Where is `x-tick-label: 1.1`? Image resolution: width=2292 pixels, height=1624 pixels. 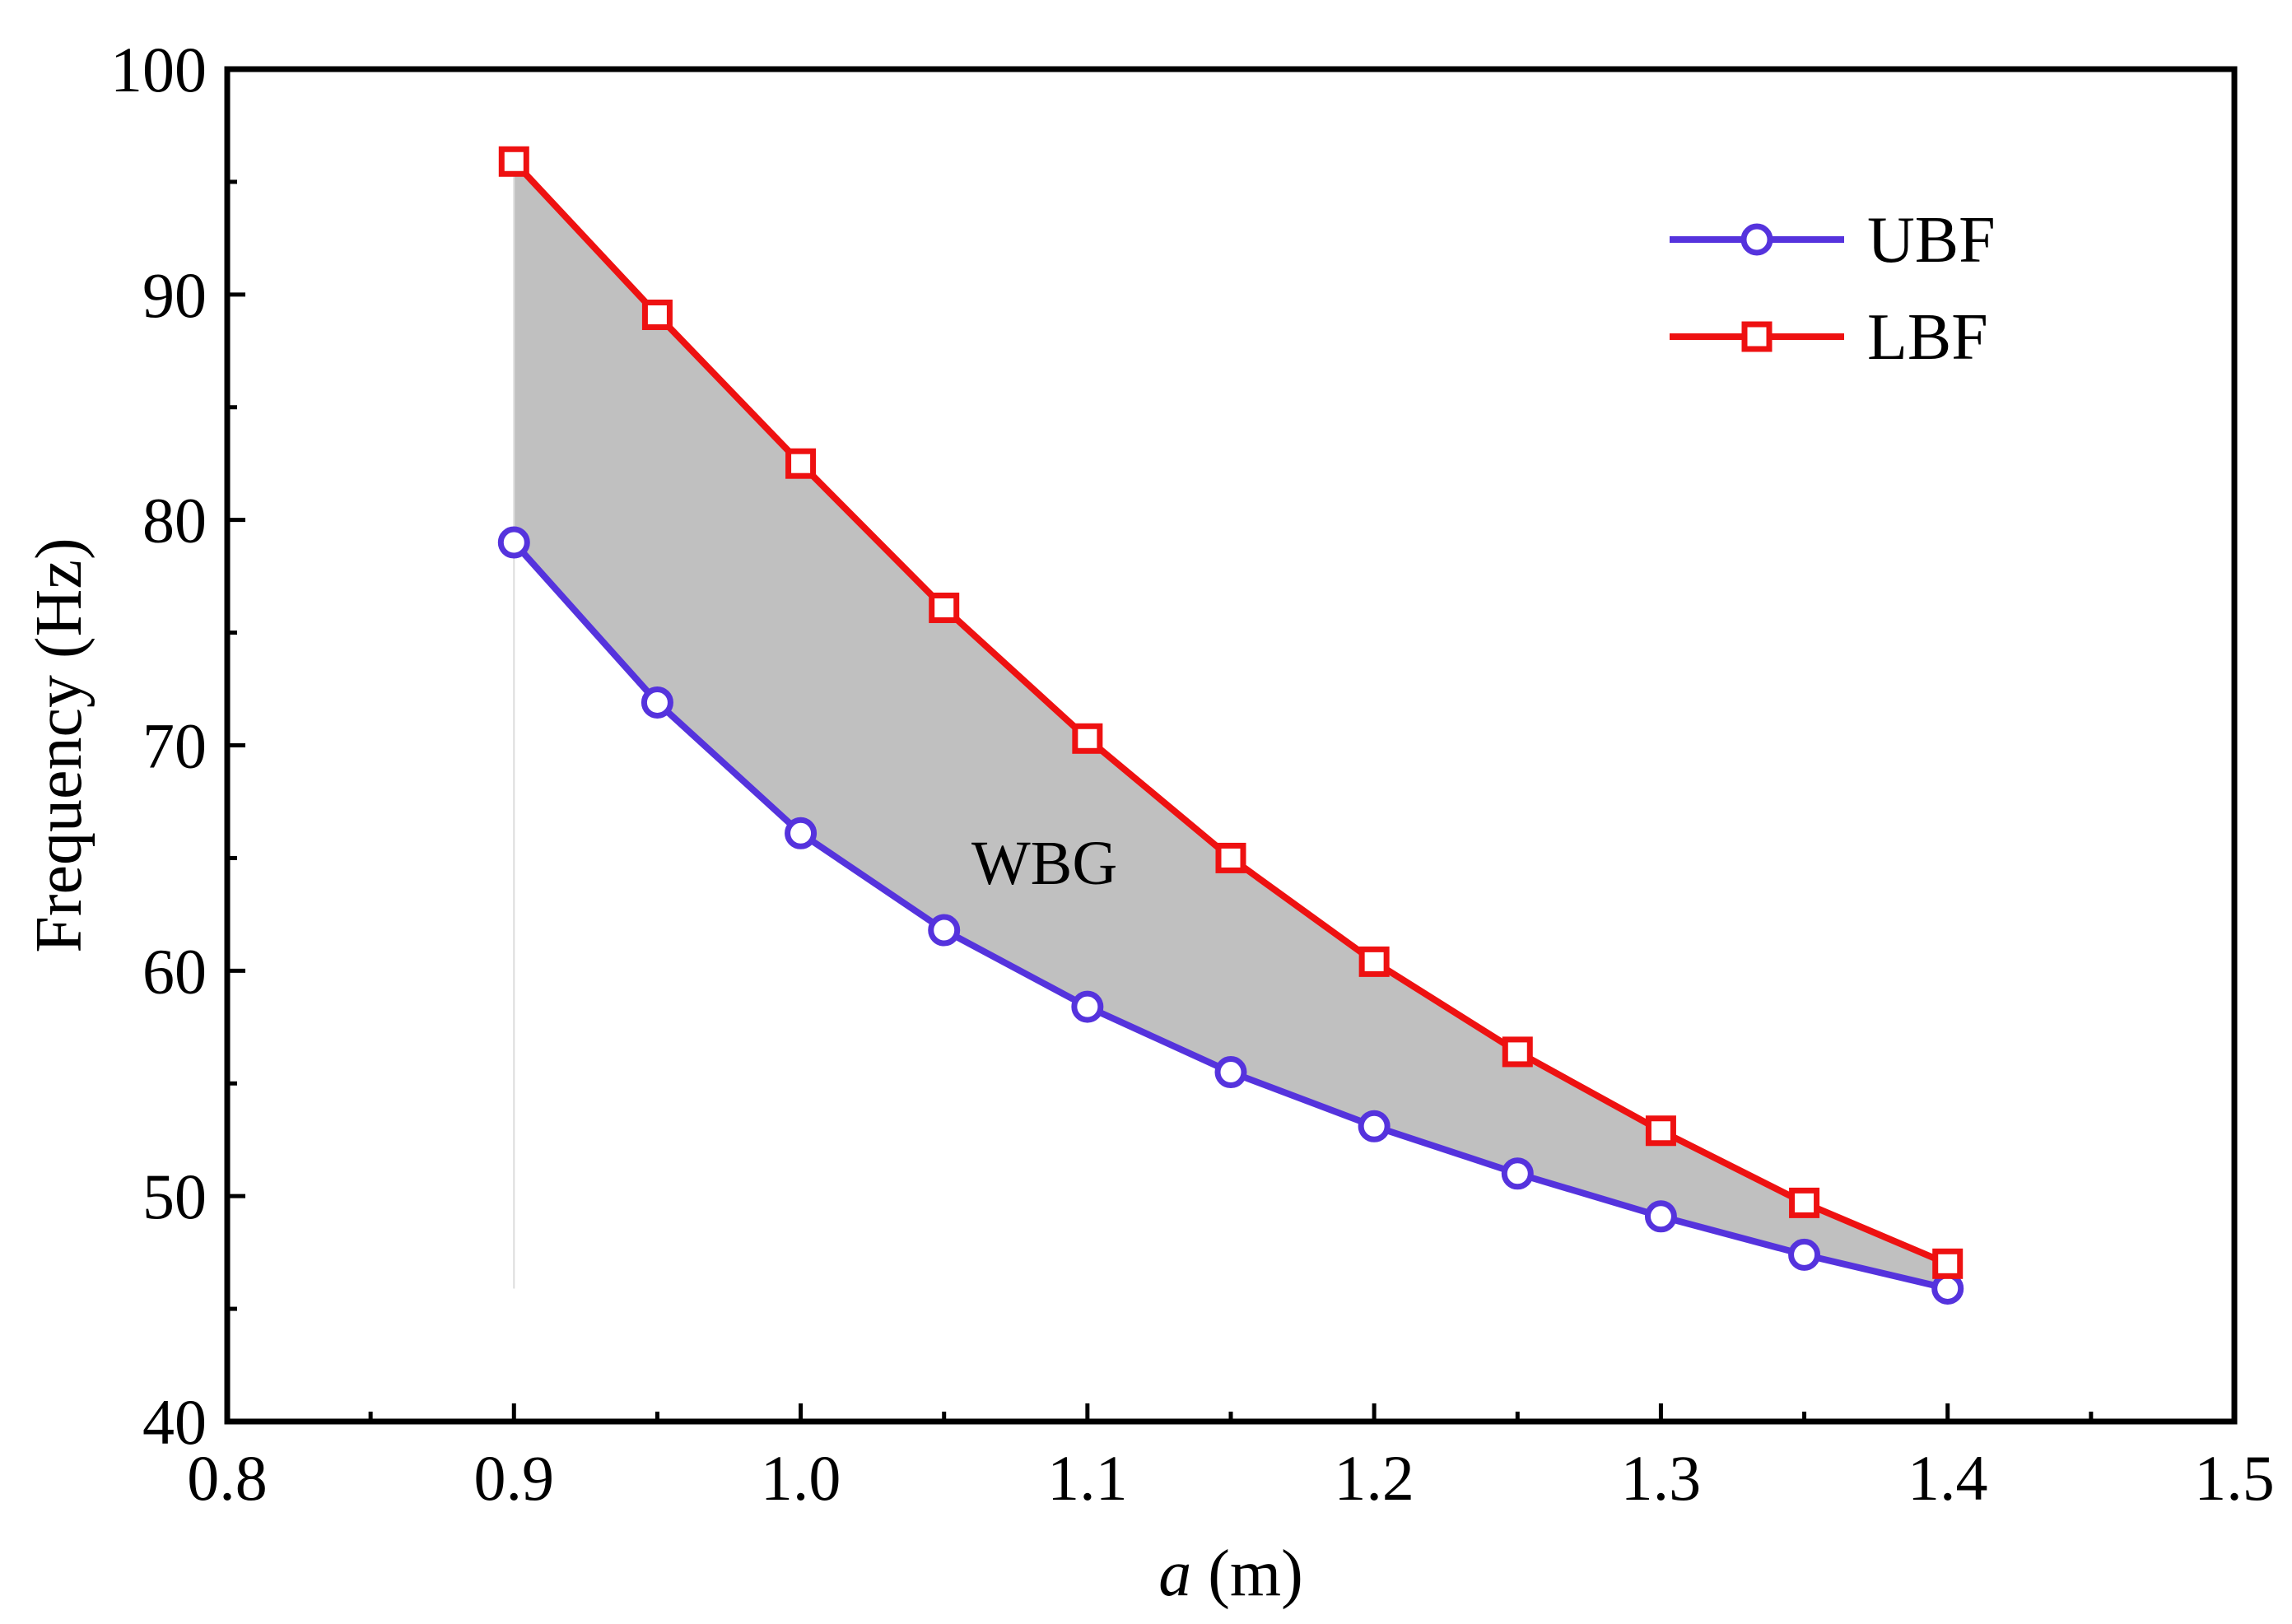 x-tick-label: 1.1 is located at coordinates (1087, 1478).